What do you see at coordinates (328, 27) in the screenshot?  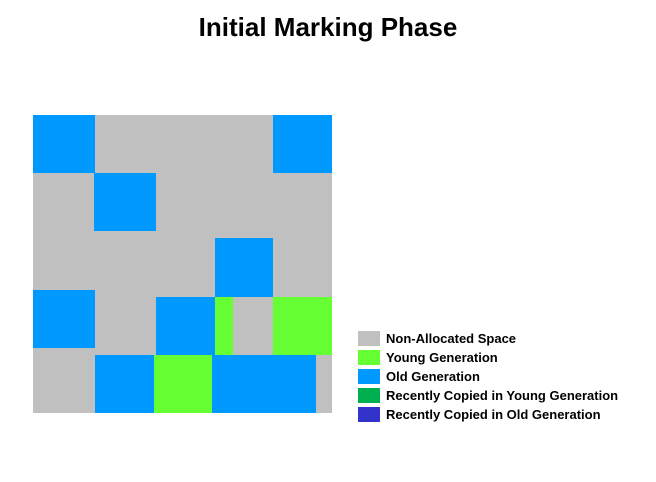 I see `diagram-title: Initial Marking Phase` at bounding box center [328, 27].